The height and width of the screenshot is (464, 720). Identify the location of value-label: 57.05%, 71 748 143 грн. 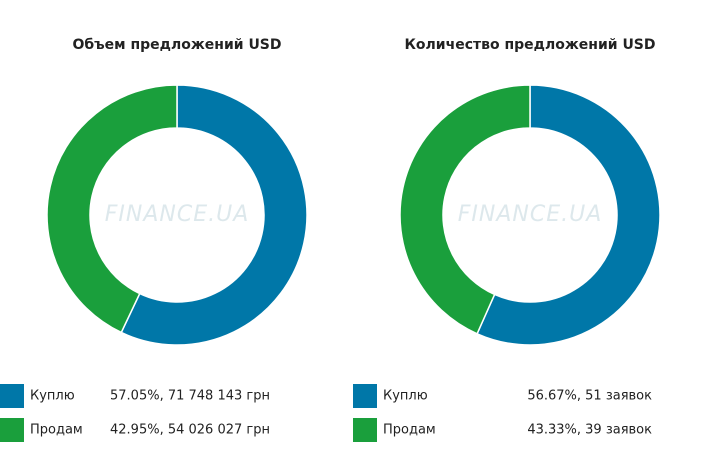
(190, 396).